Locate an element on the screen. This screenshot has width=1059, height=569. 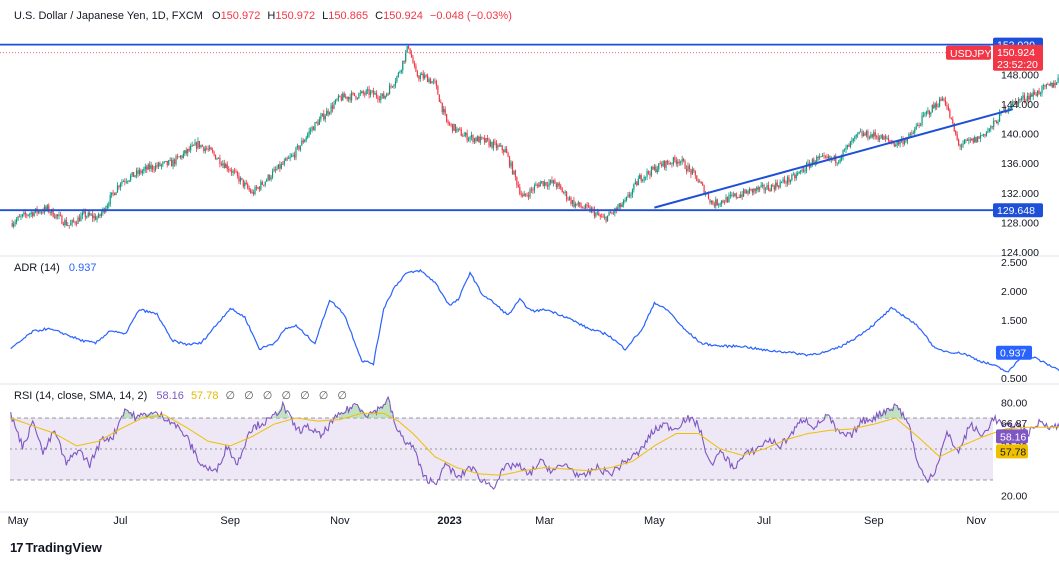
hidden-plots-icons: ∅ ∅ ∅ ∅ ∅ ∅ ∅ is located at coordinates (288, 396).